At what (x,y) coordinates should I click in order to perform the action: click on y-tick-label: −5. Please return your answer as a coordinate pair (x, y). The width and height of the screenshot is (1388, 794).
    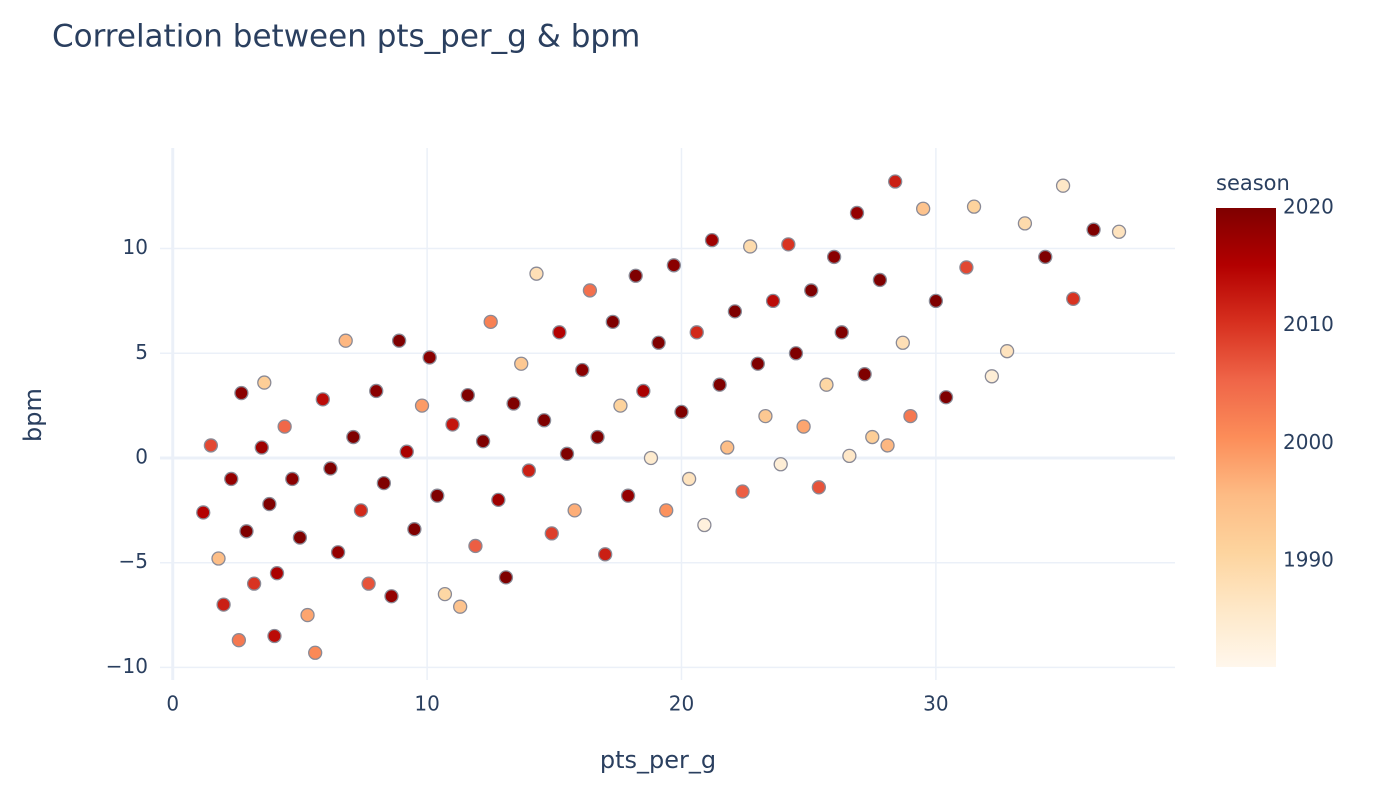
    Looking at the image, I should click on (133, 561).